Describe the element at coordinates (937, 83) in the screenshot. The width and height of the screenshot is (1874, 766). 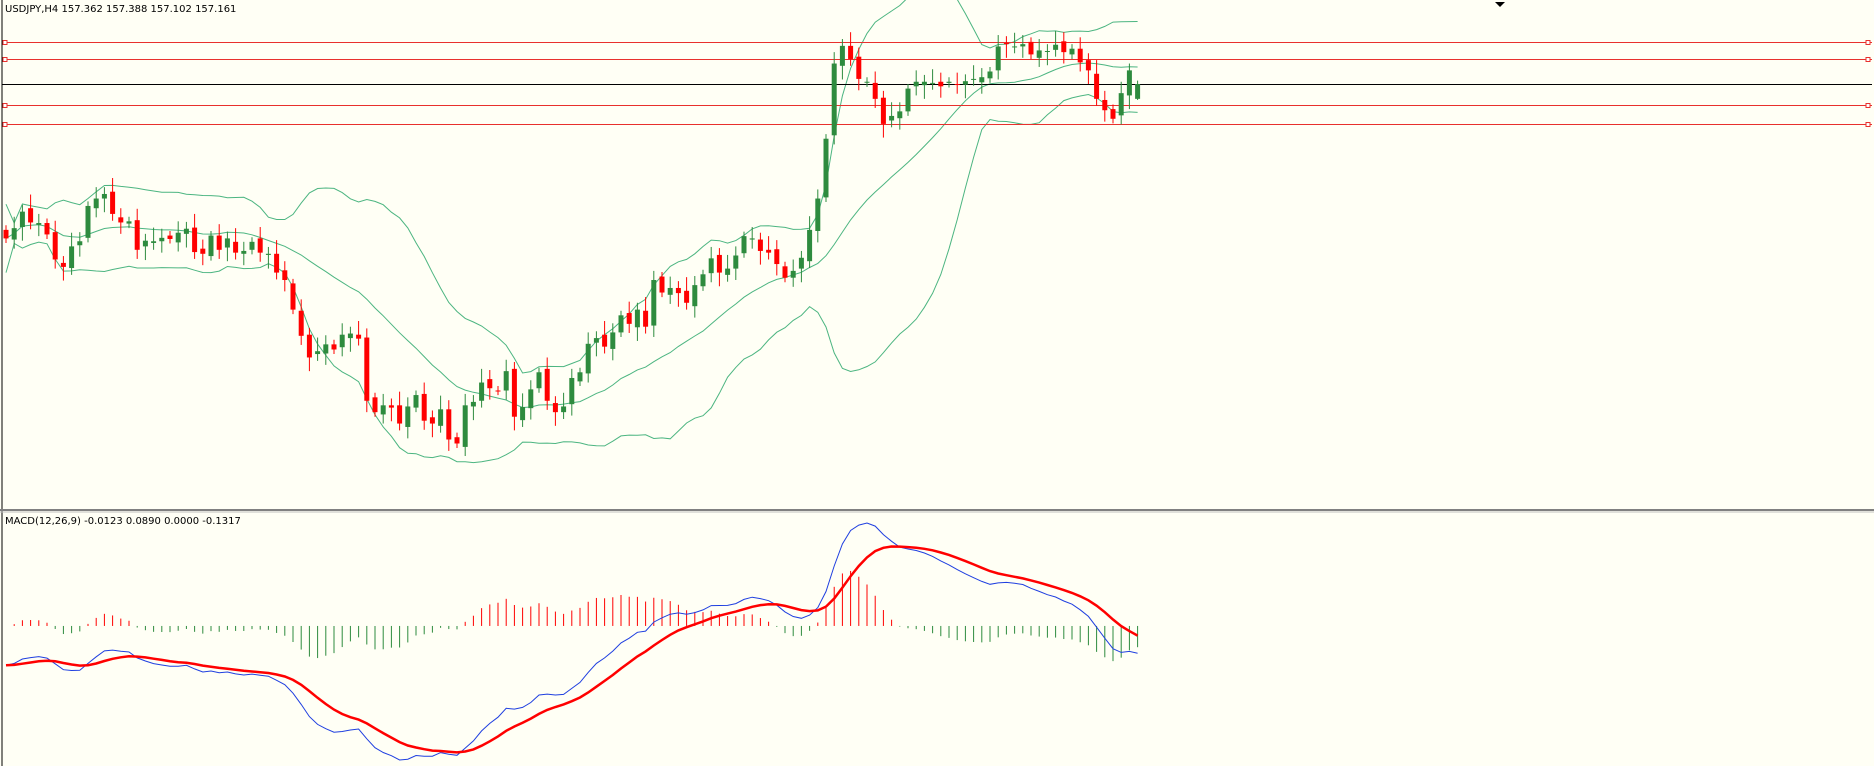
I see `horizontal-levels` at that location.